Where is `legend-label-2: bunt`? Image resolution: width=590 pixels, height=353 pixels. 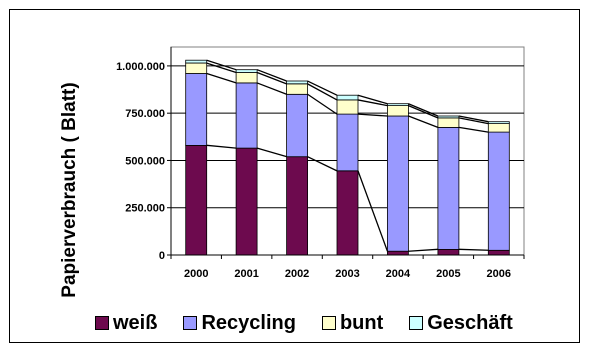 legend-label-2: bunt is located at coordinates (361, 322).